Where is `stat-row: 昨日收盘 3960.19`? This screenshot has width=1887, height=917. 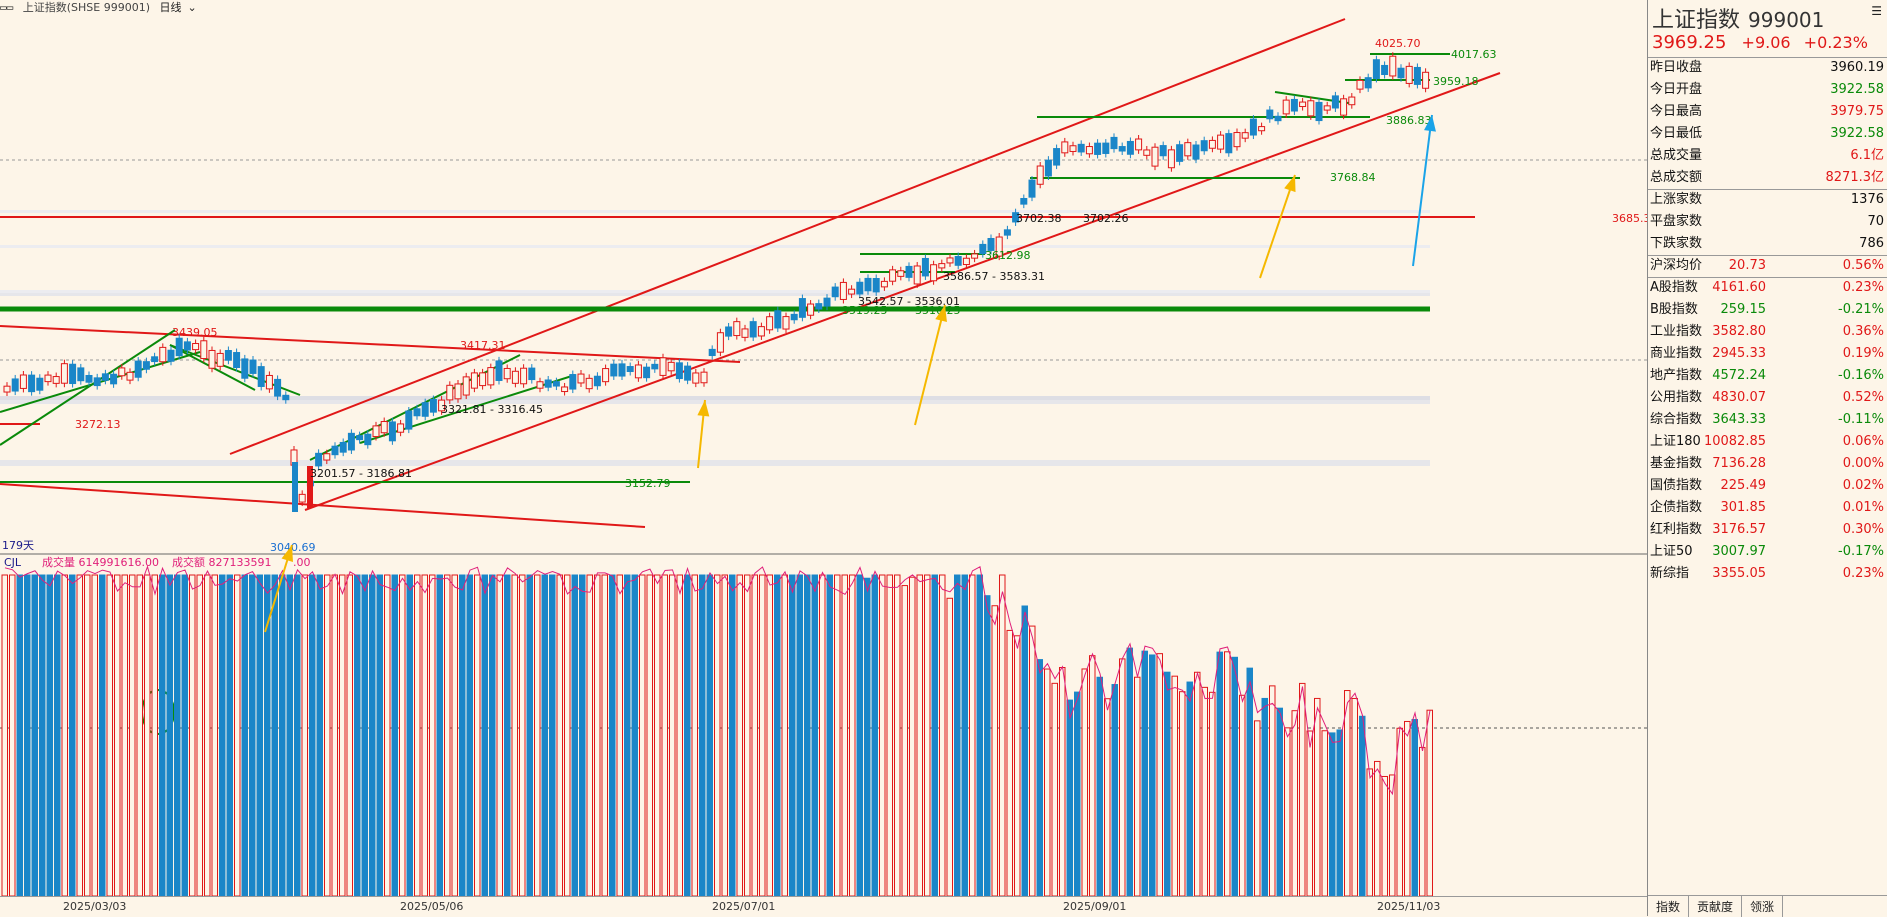
stat-row: 昨日收盘 3960.19 is located at coordinates (1767, 68).